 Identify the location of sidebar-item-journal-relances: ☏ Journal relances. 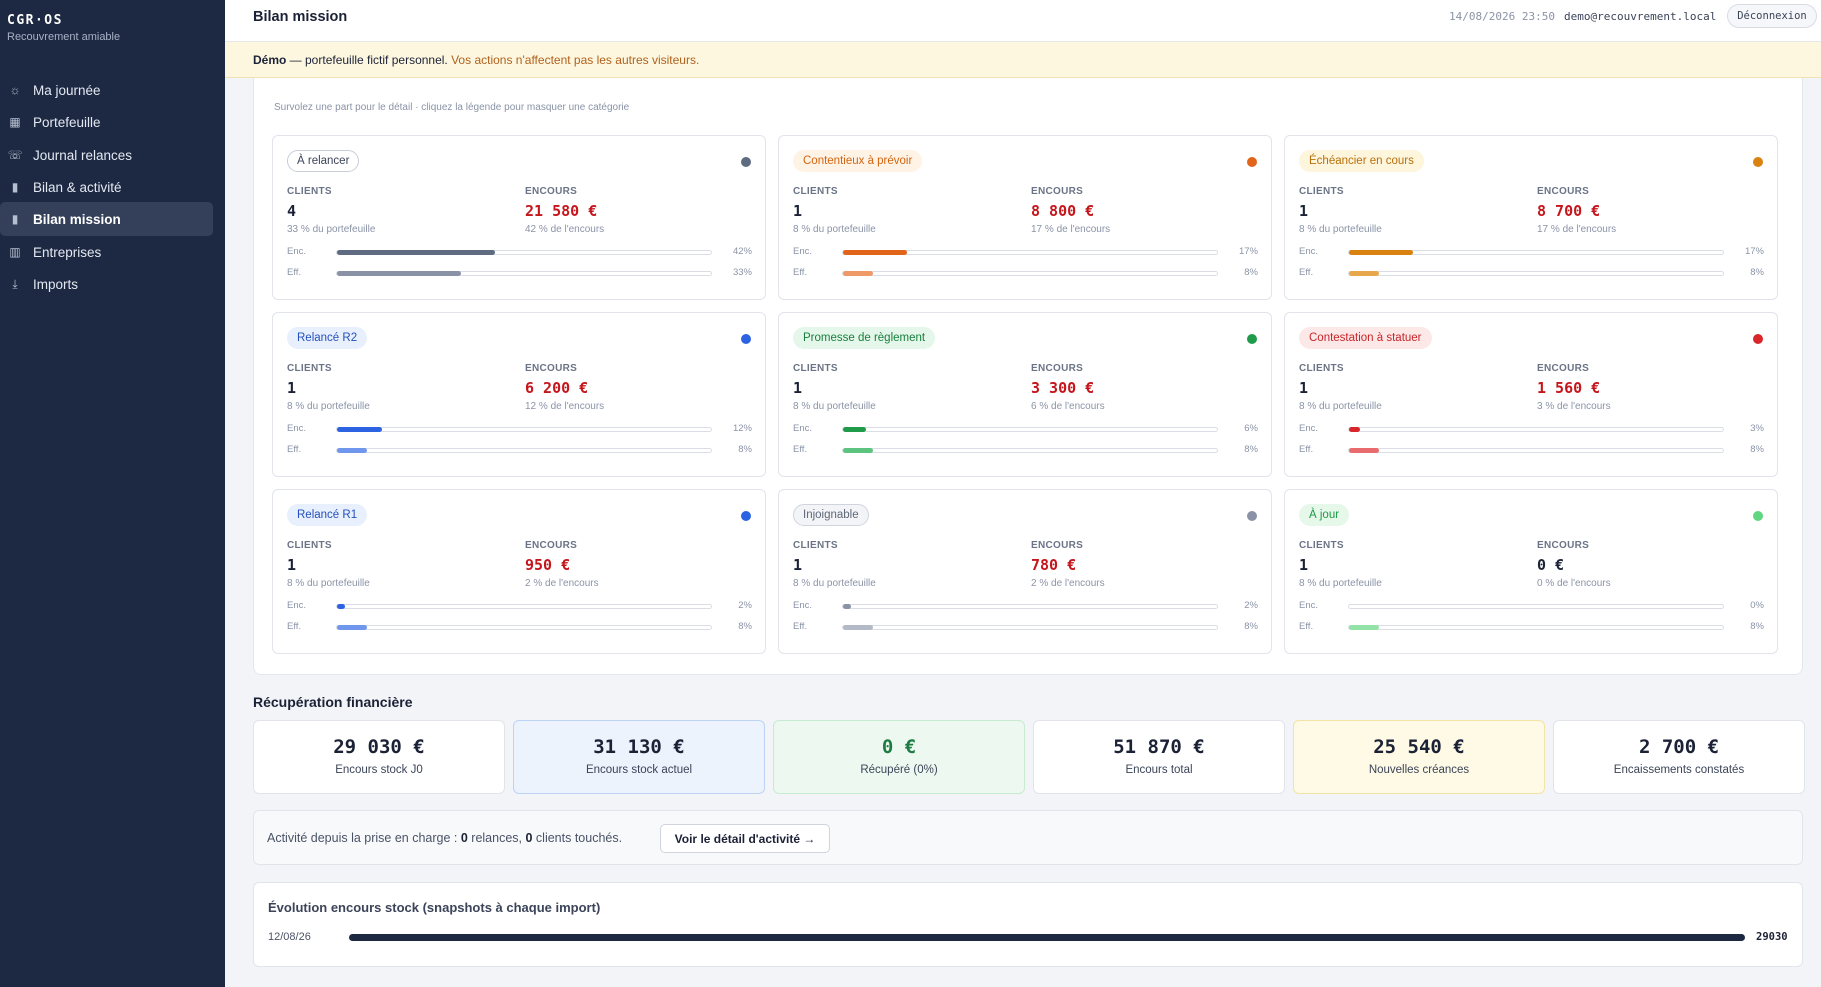
(106, 155).